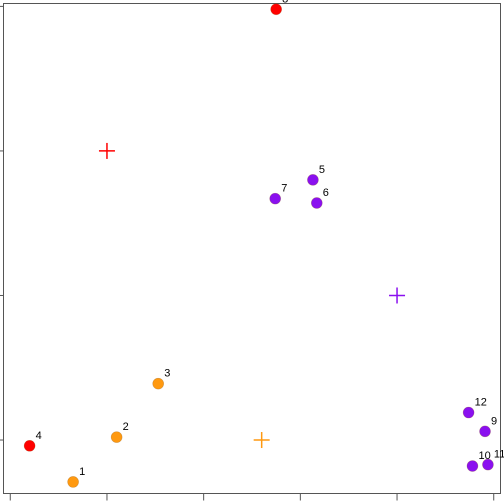 The width and height of the screenshot is (504, 504). I want to click on point-label-4: 4, so click(39, 436).